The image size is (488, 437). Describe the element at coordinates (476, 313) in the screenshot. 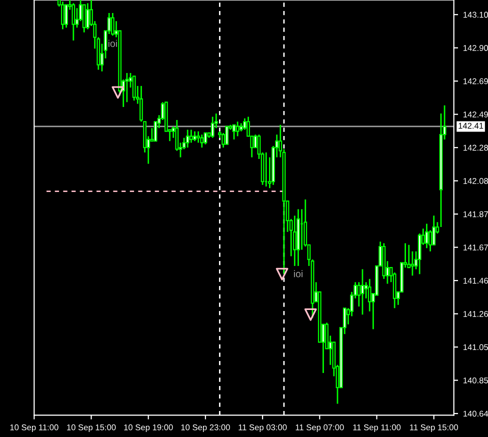

I see `y-tick-label: 141.26` at that location.